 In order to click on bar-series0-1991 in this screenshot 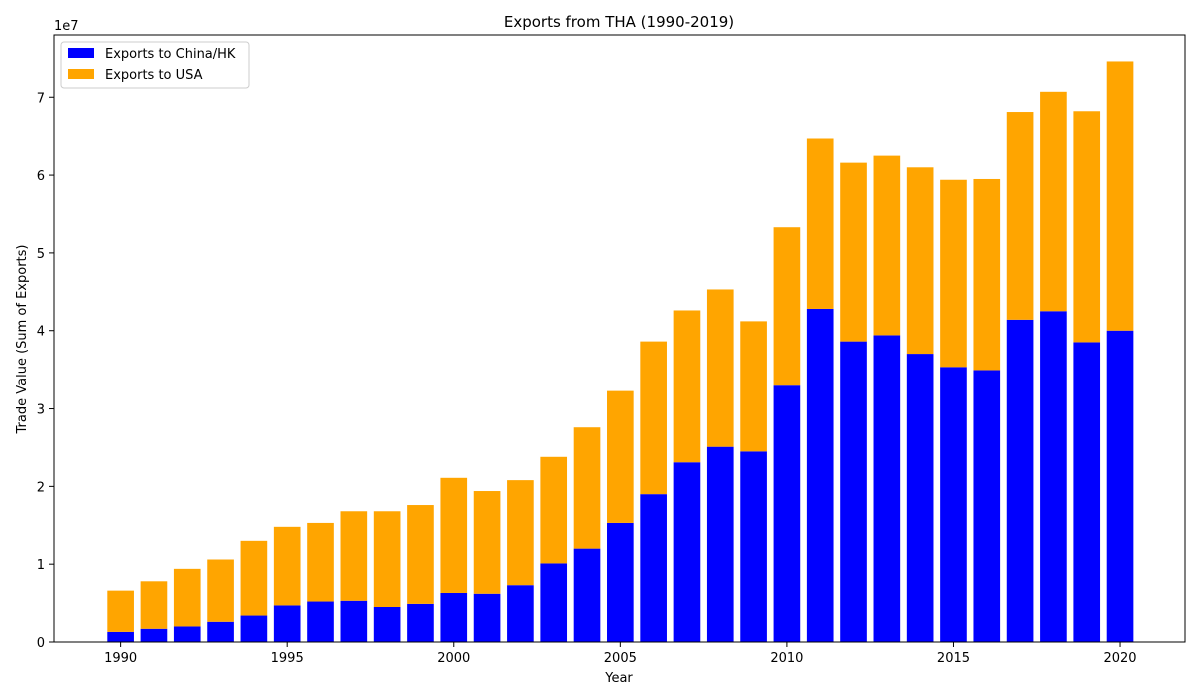, I will do `click(154, 635)`.